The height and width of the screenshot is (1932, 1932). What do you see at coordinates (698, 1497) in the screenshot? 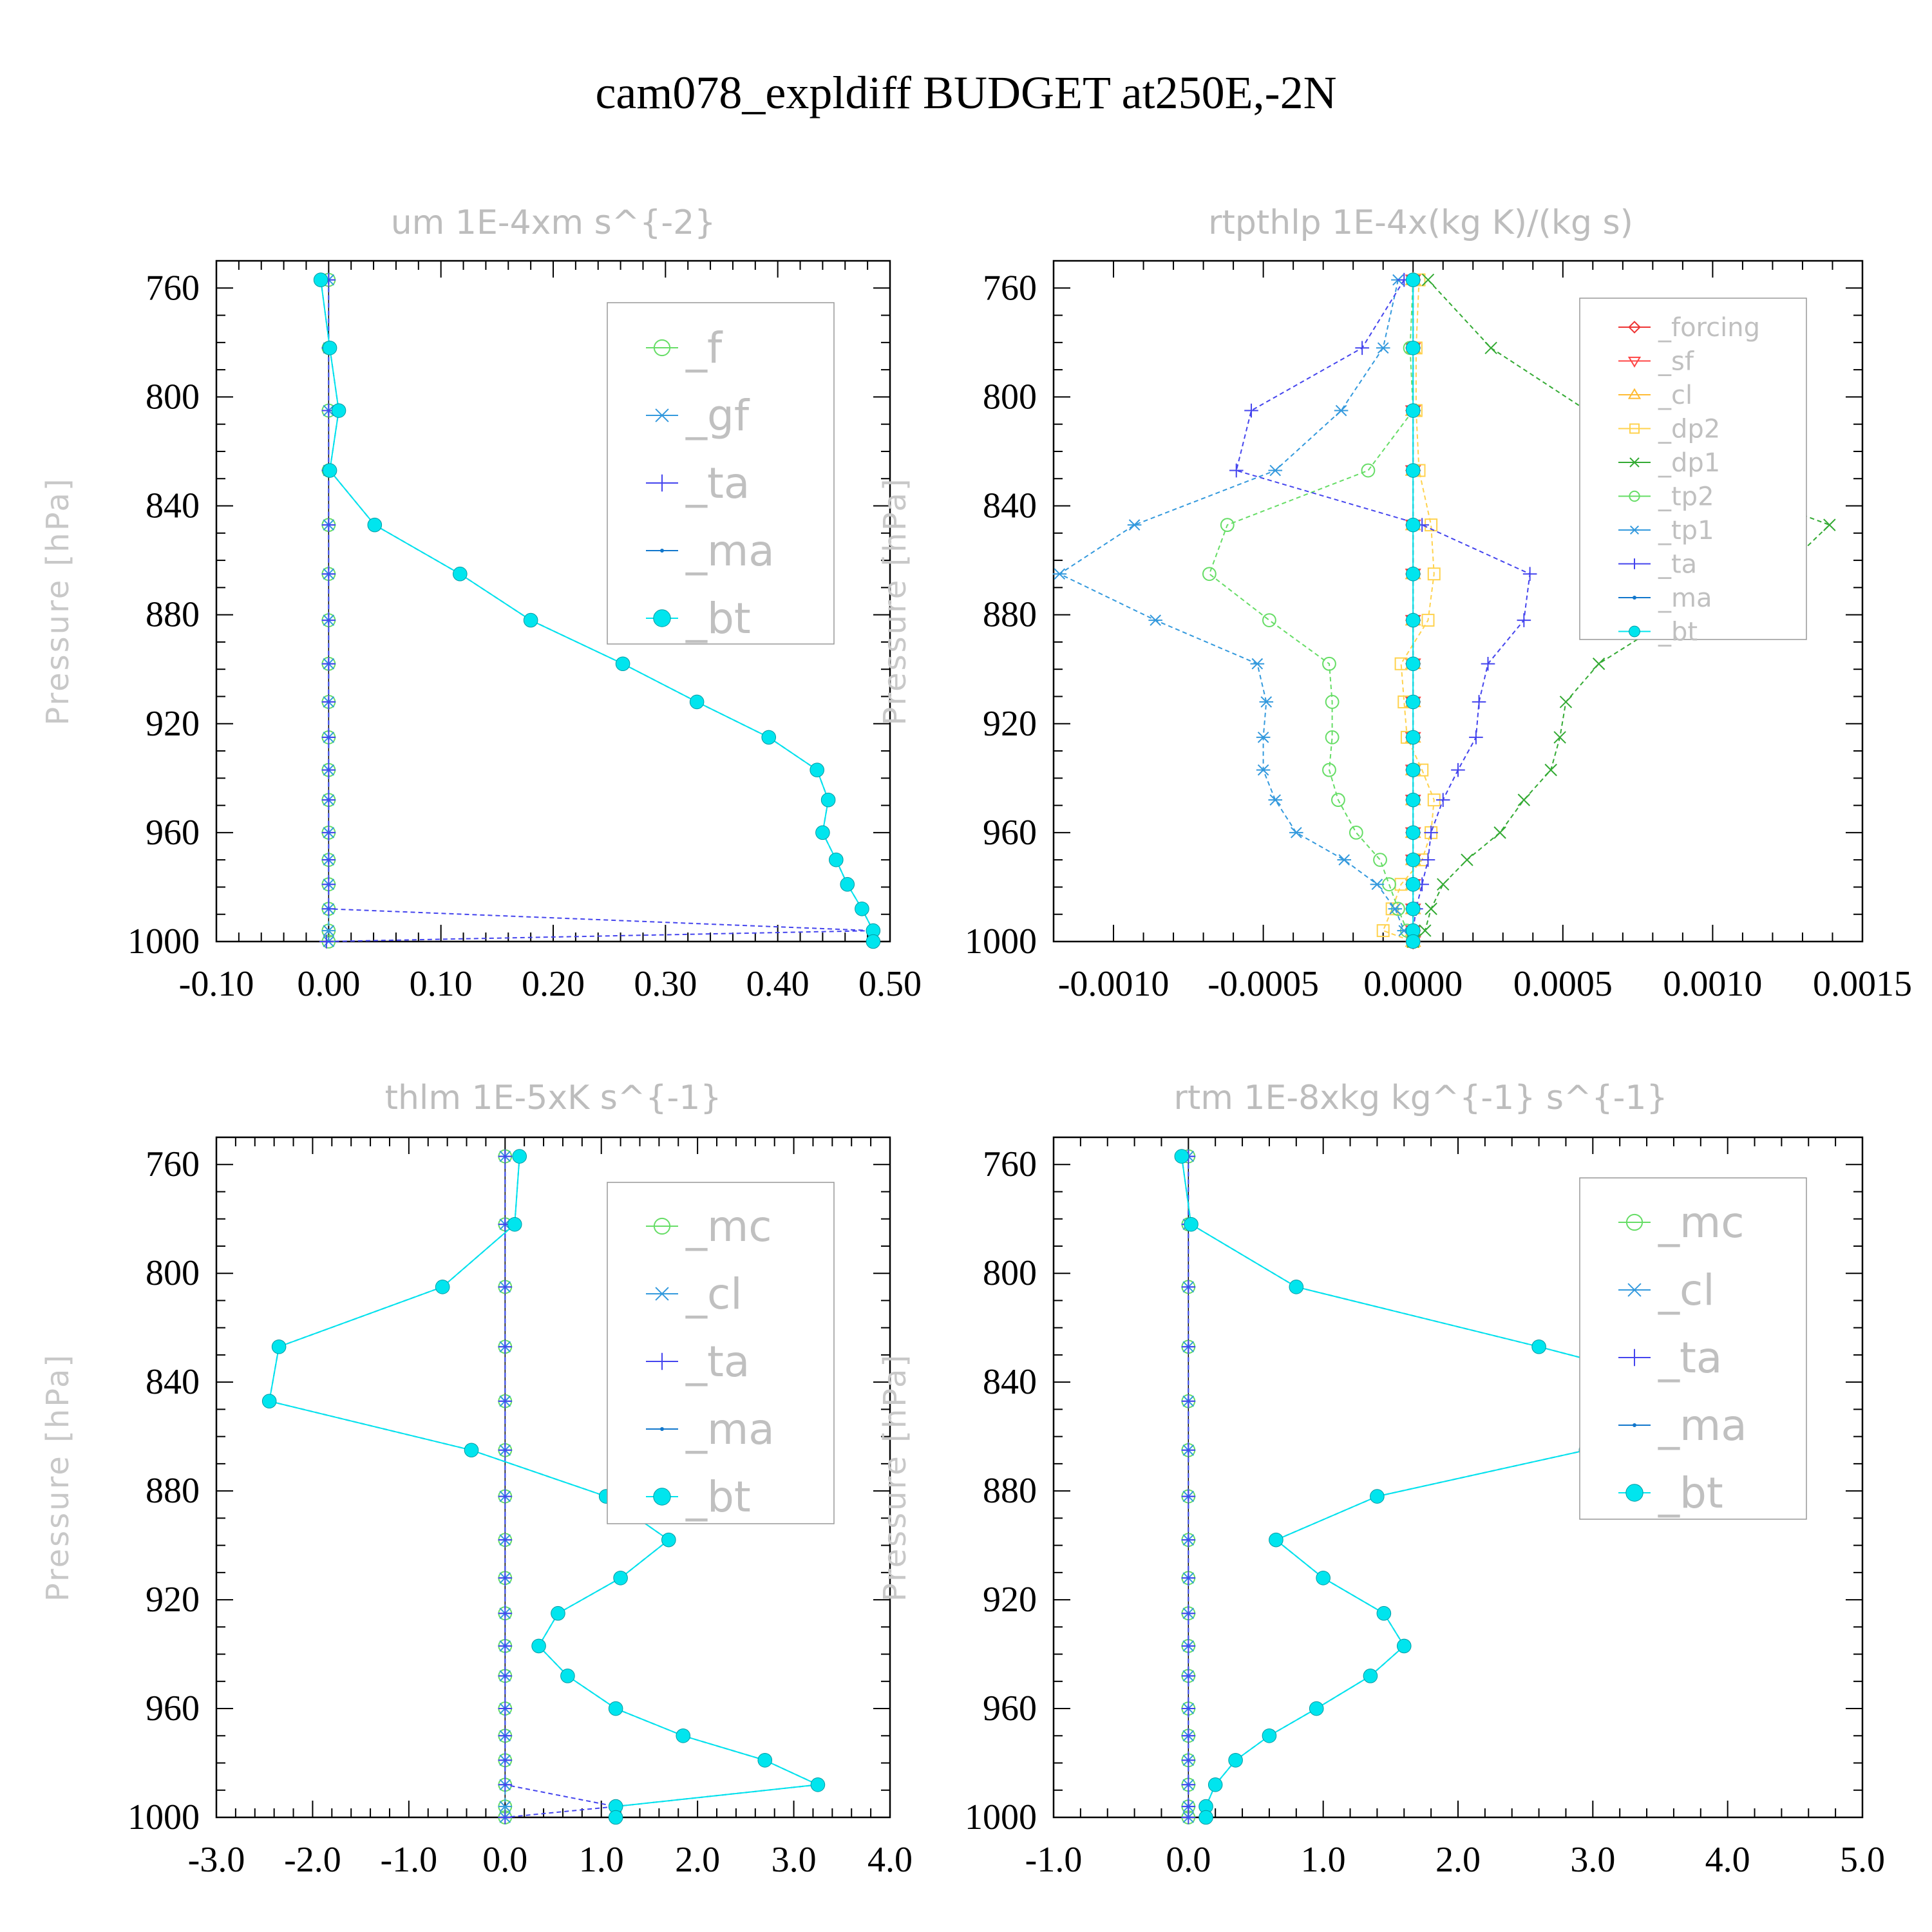
I see `legend-item: _bt` at bounding box center [698, 1497].